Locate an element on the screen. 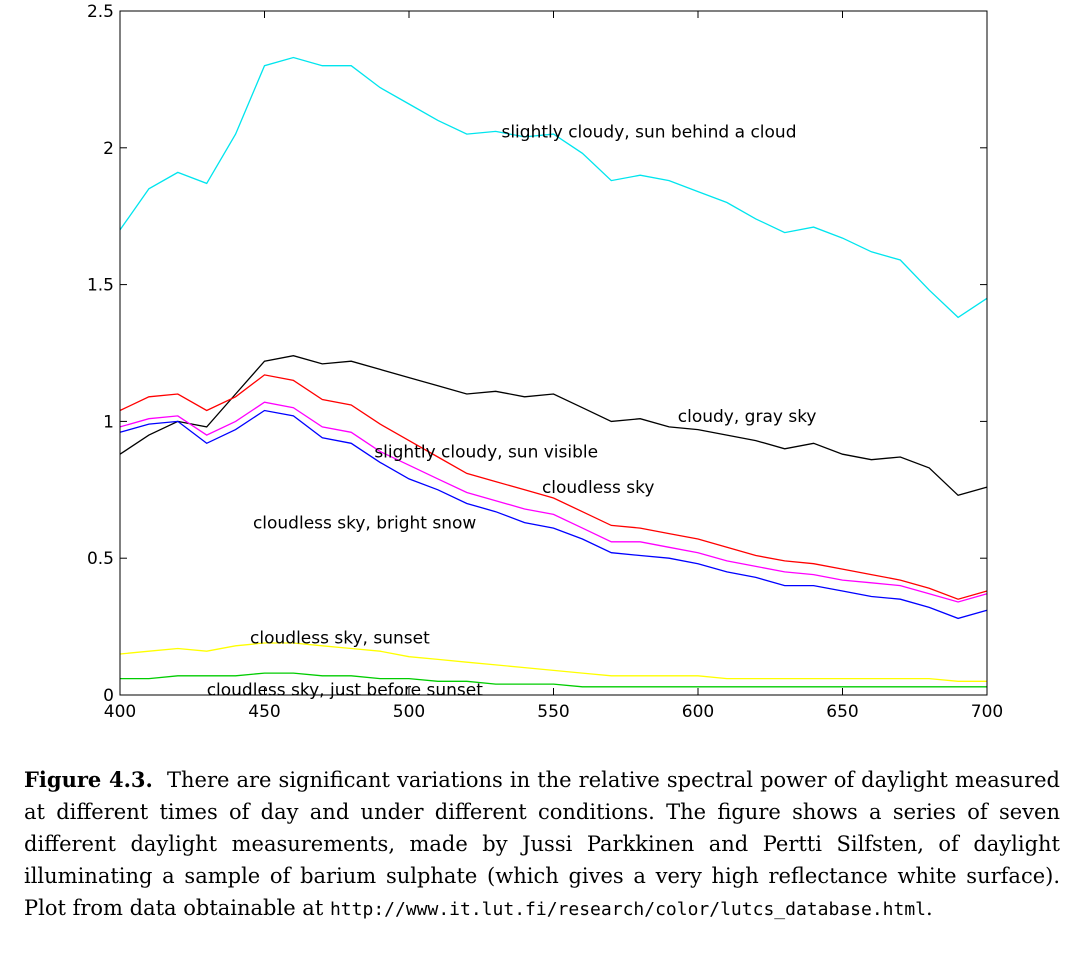 The height and width of the screenshot is (963, 1081). x-tick-label: 700 is located at coordinates (987, 712).